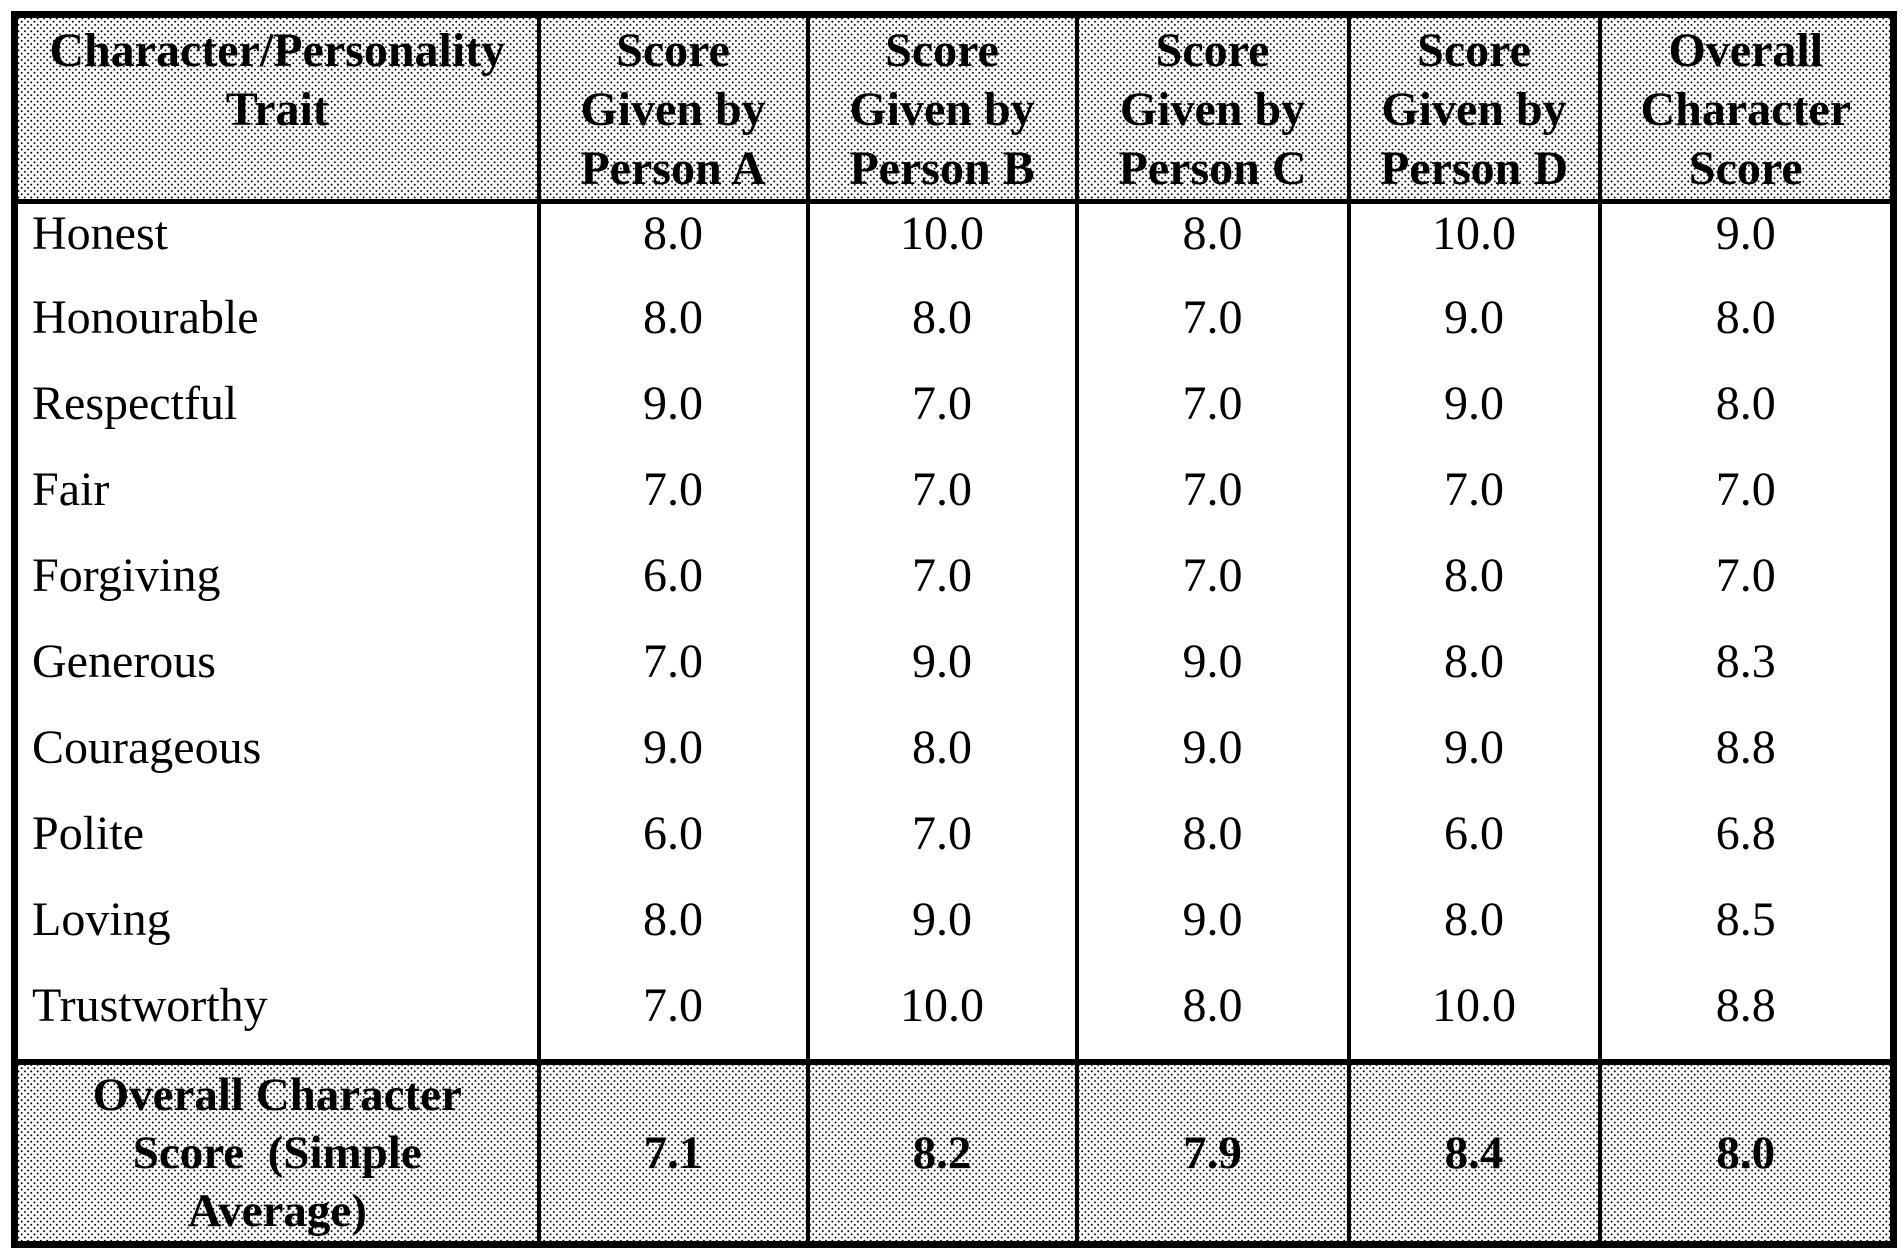 The width and height of the screenshot is (1902, 1248). I want to click on header-cell-person-c: Score Given by Person C, so click(1212, 109).